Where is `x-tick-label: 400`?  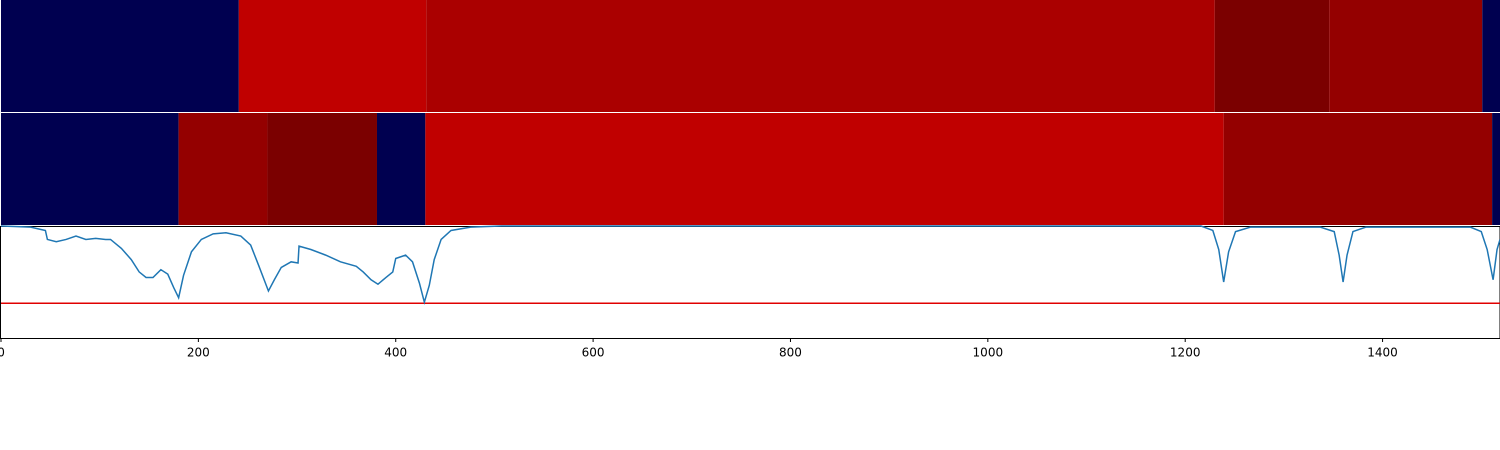
x-tick-label: 400 is located at coordinates (395, 353).